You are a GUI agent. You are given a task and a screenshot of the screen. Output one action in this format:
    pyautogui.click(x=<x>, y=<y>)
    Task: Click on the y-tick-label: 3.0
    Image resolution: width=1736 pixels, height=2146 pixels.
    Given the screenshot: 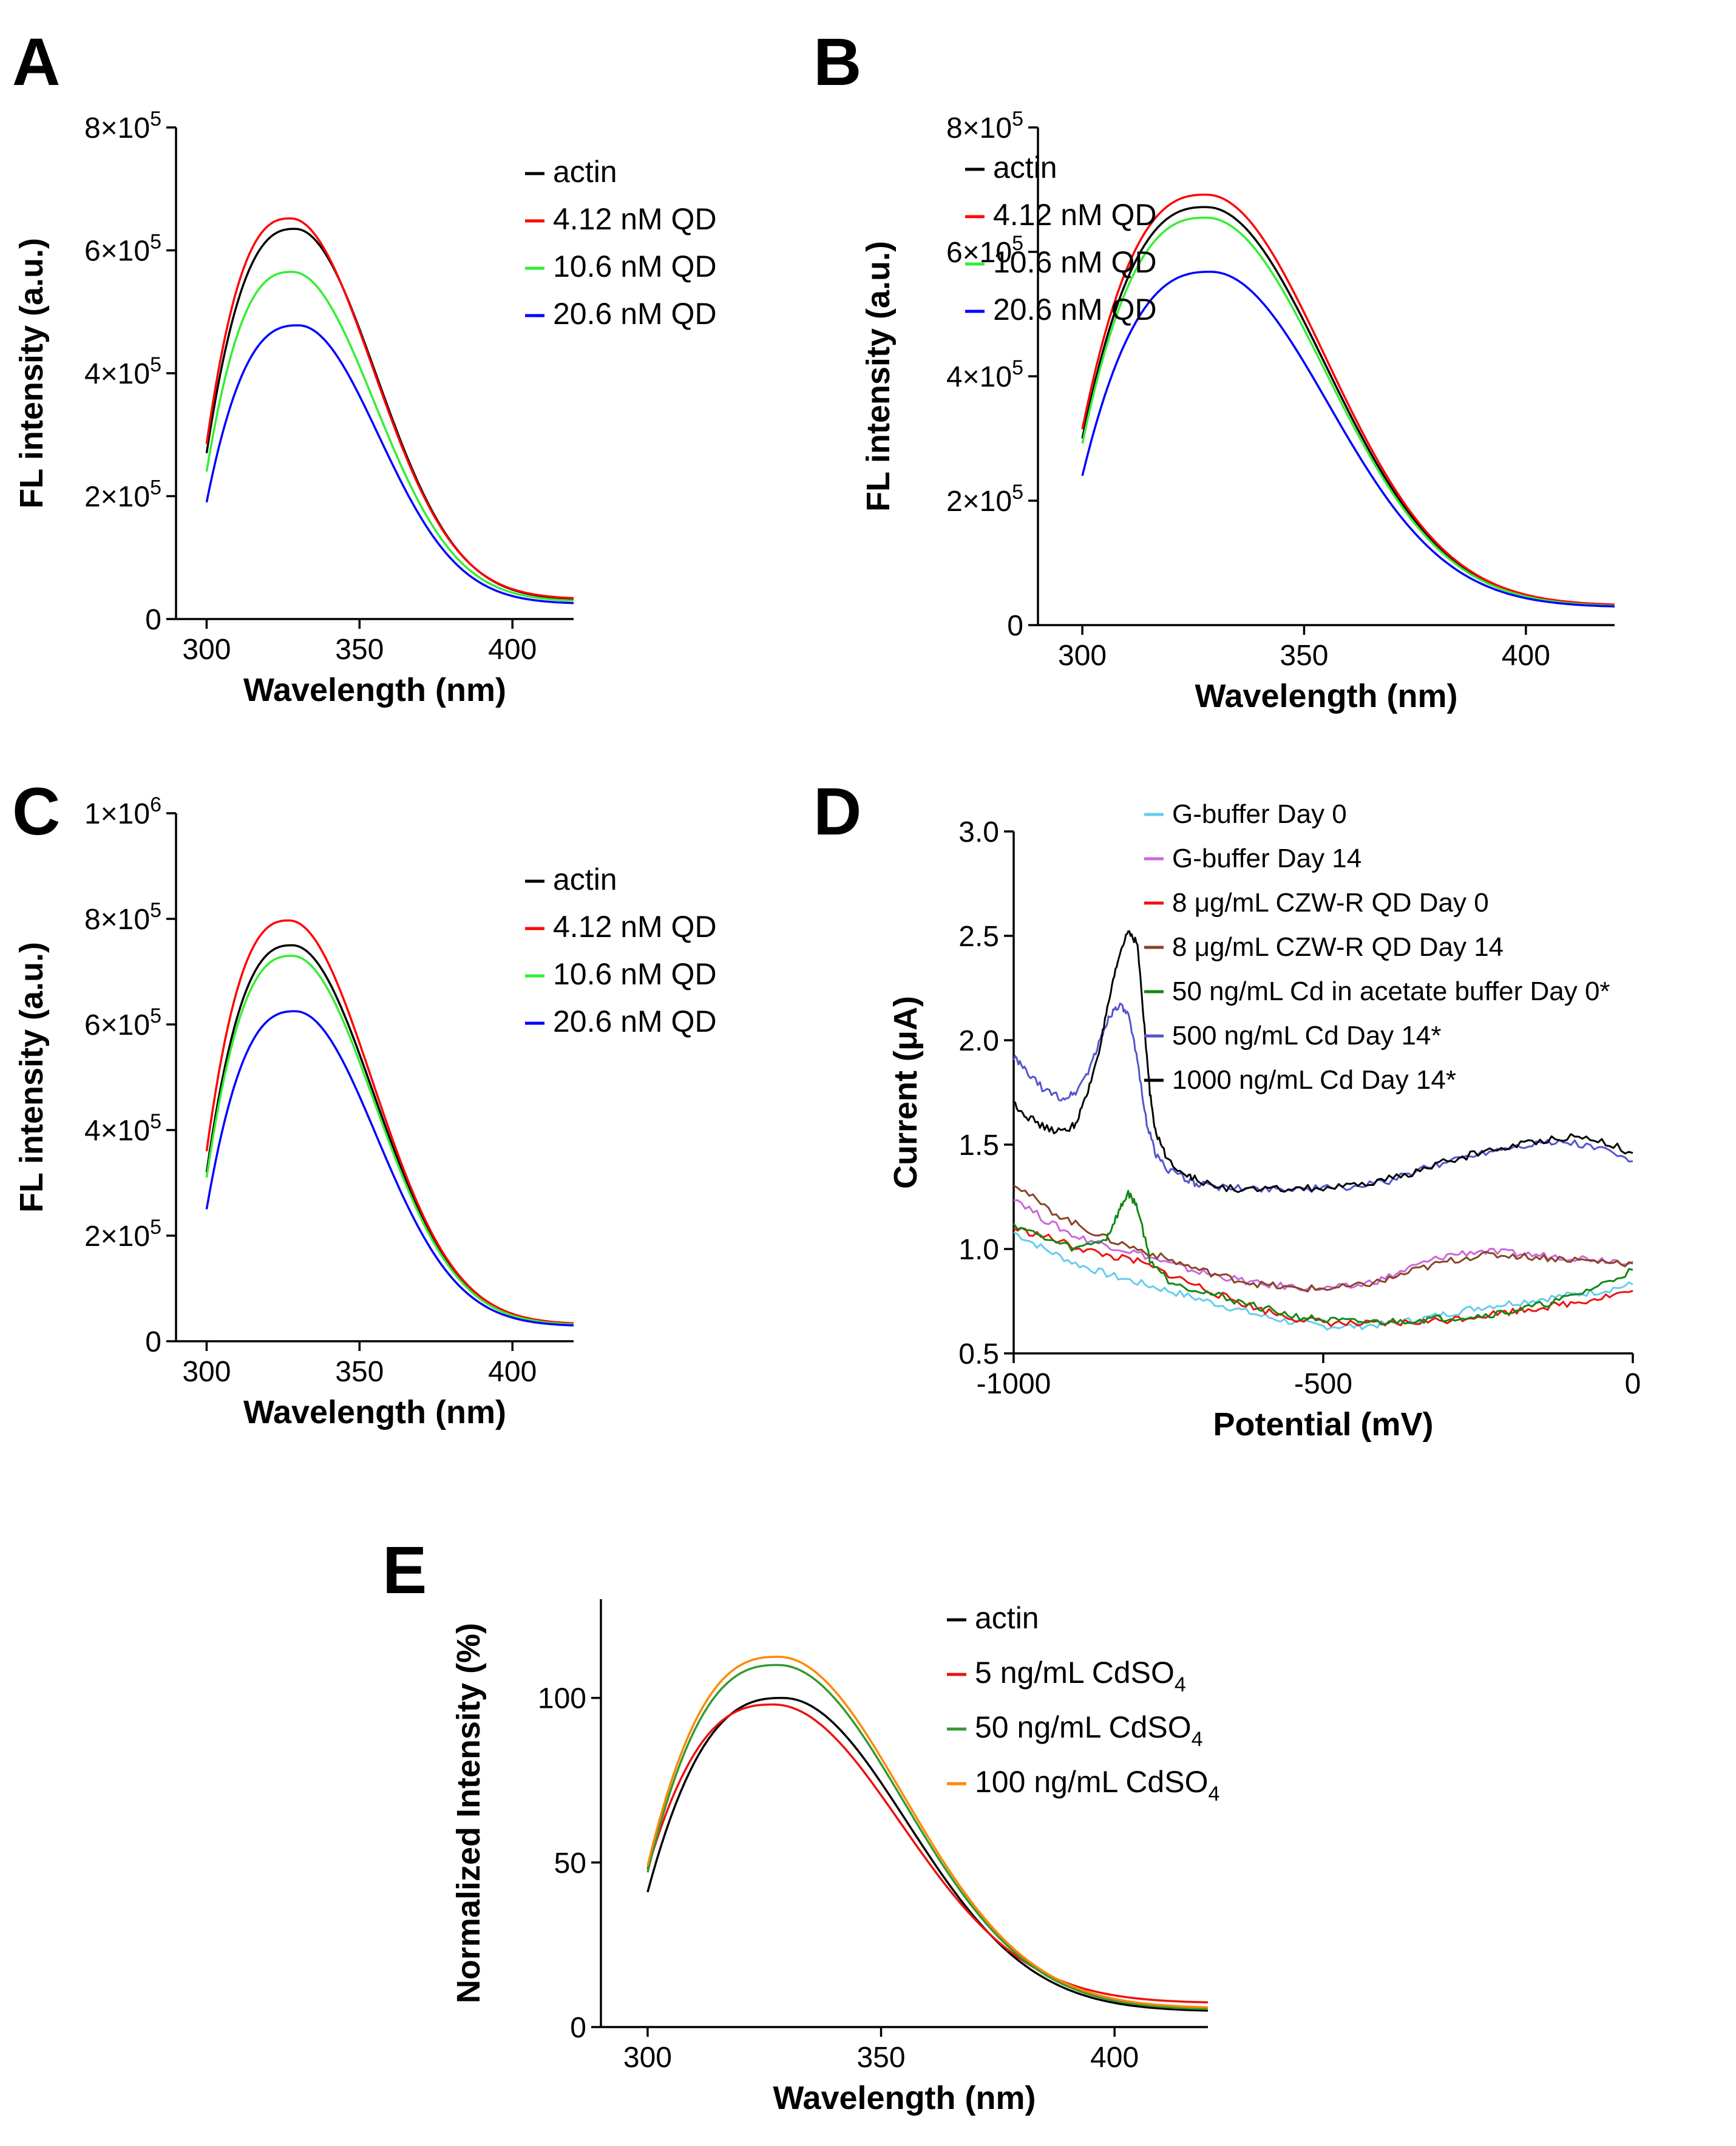 What is the action you would take?
    pyautogui.click(x=978, y=832)
    